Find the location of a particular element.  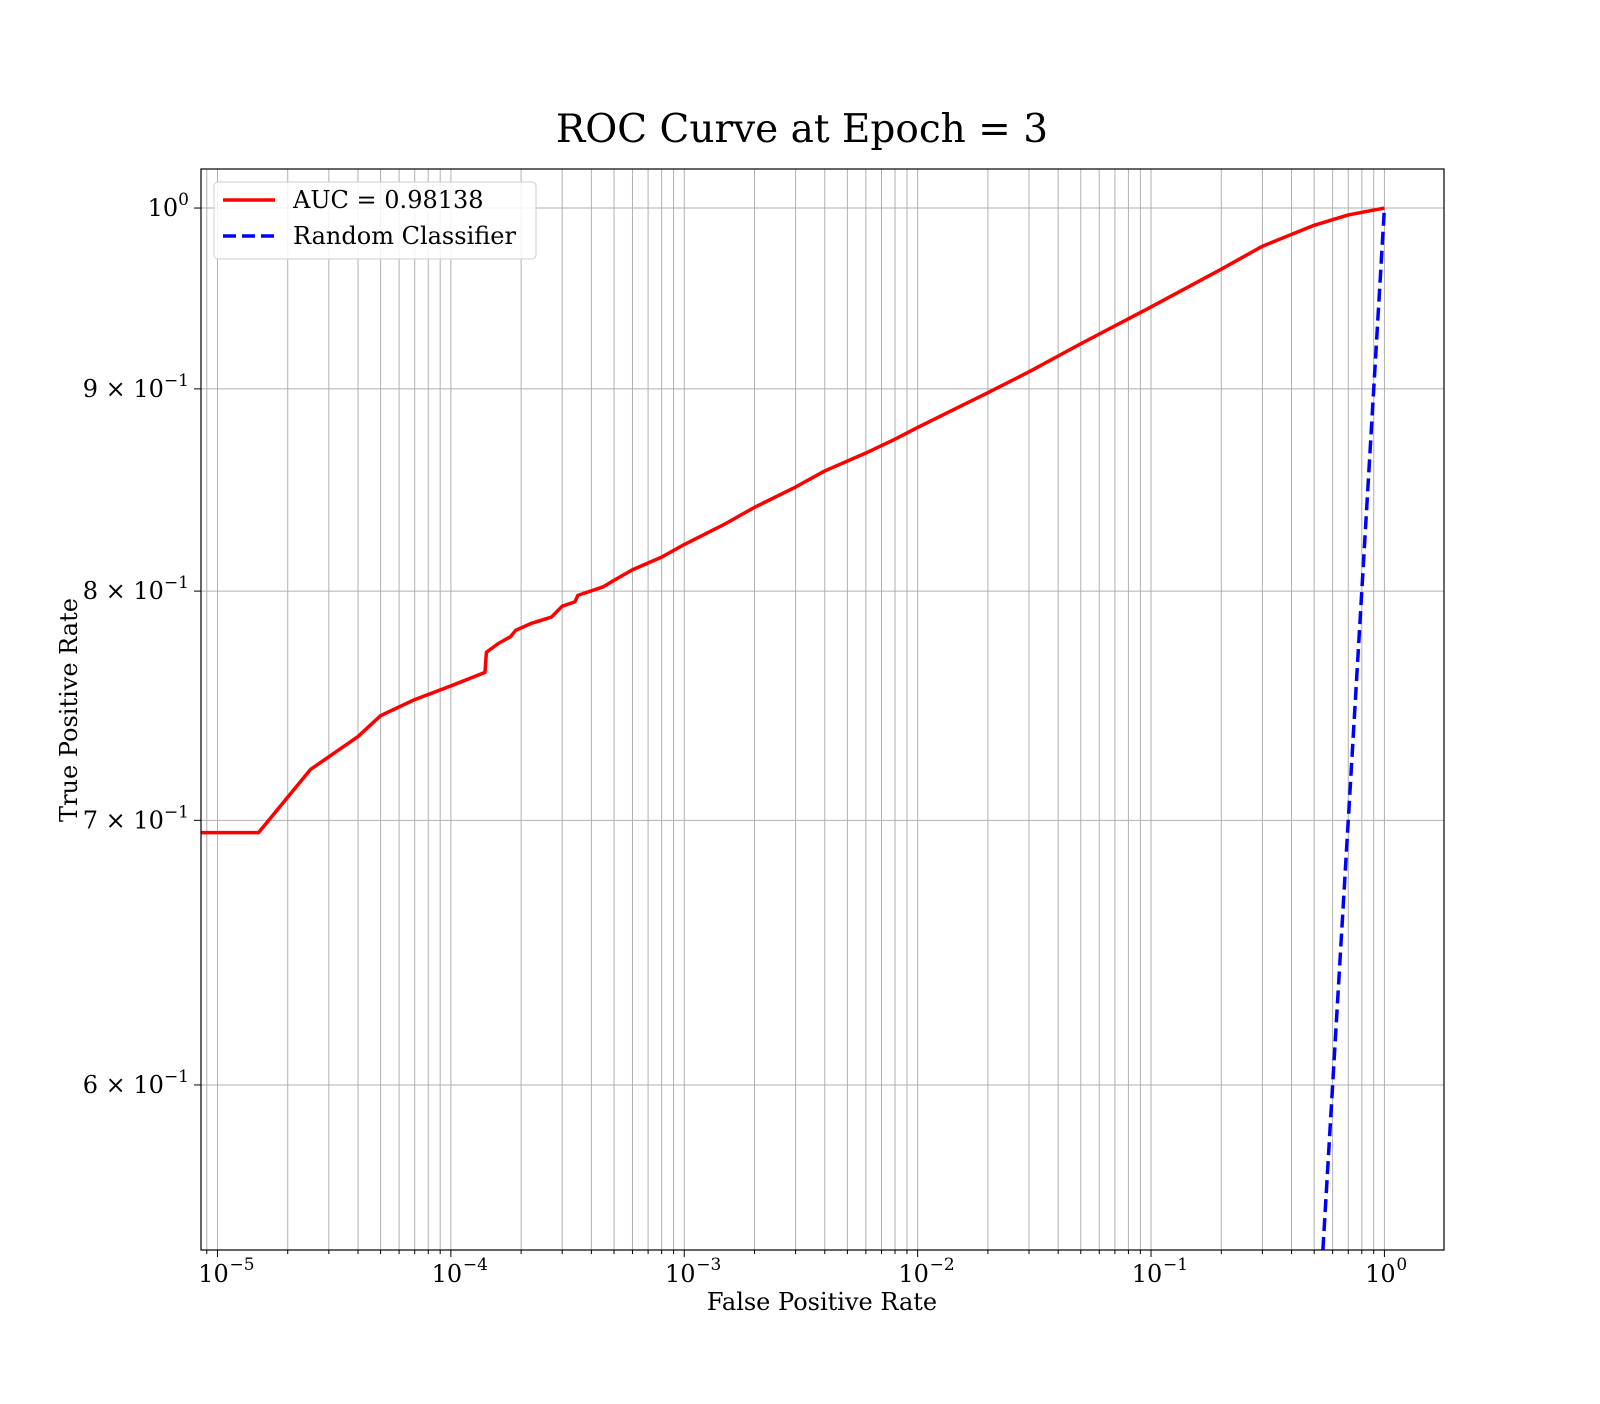

x-tick-label: 10 −3 is located at coordinates (693, 1271).